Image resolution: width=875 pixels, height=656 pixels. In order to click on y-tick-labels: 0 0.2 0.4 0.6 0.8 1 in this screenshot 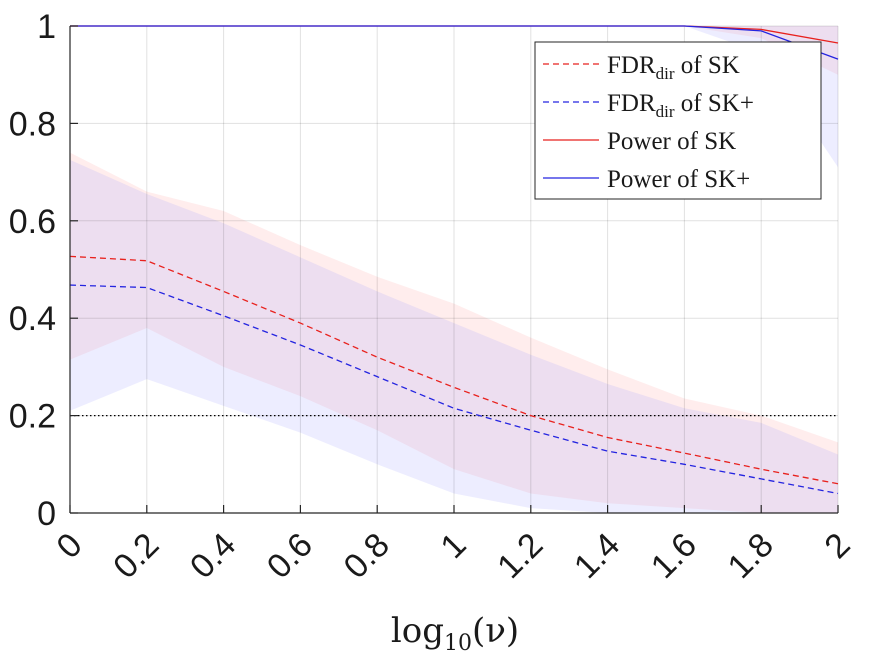, I will do `click(32, 270)`.